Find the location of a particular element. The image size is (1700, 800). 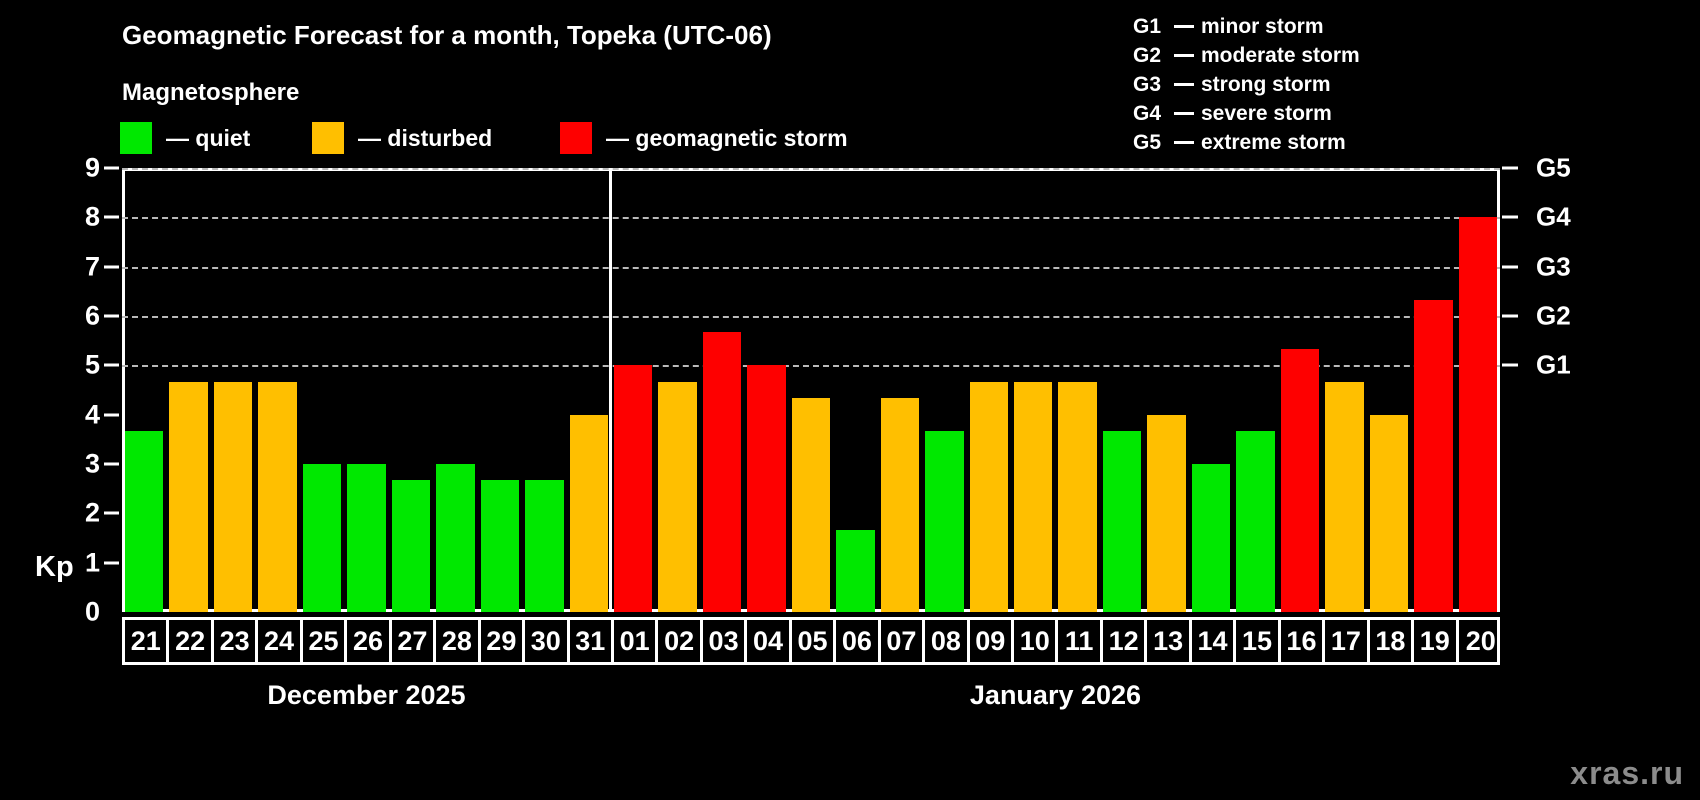

g-key-label-g2: moderate storm is located at coordinates (1280, 55).